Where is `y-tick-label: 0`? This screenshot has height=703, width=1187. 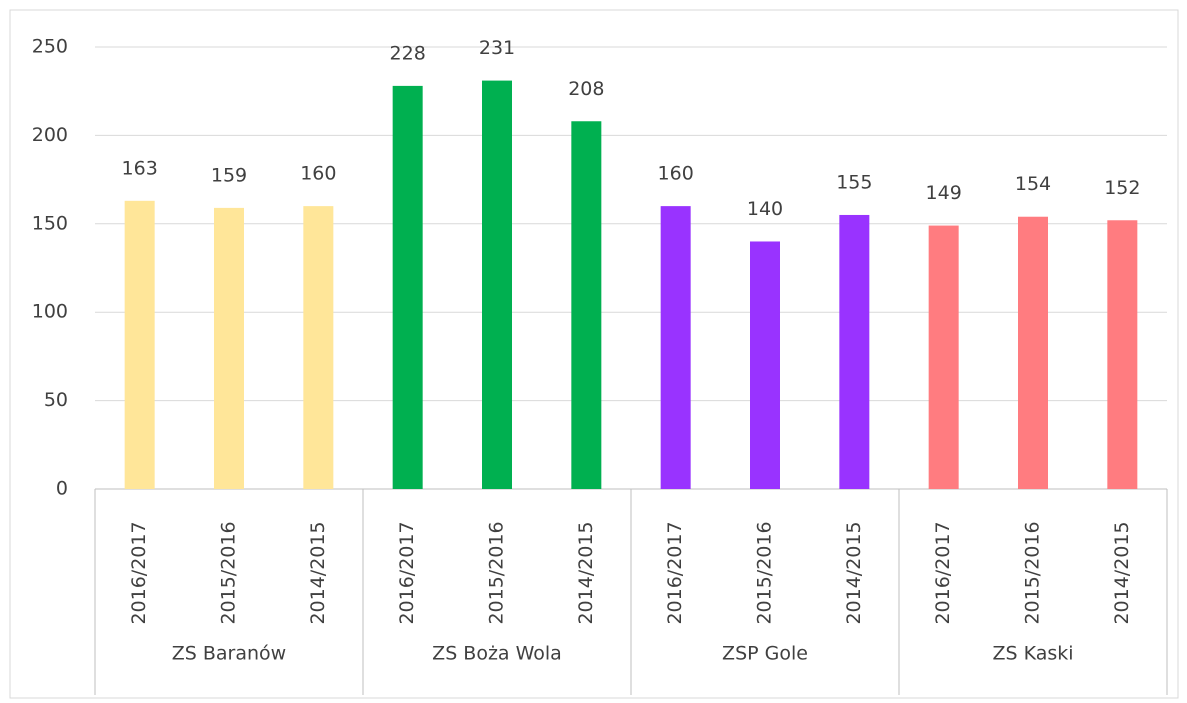
y-tick-label: 0 is located at coordinates (62, 489).